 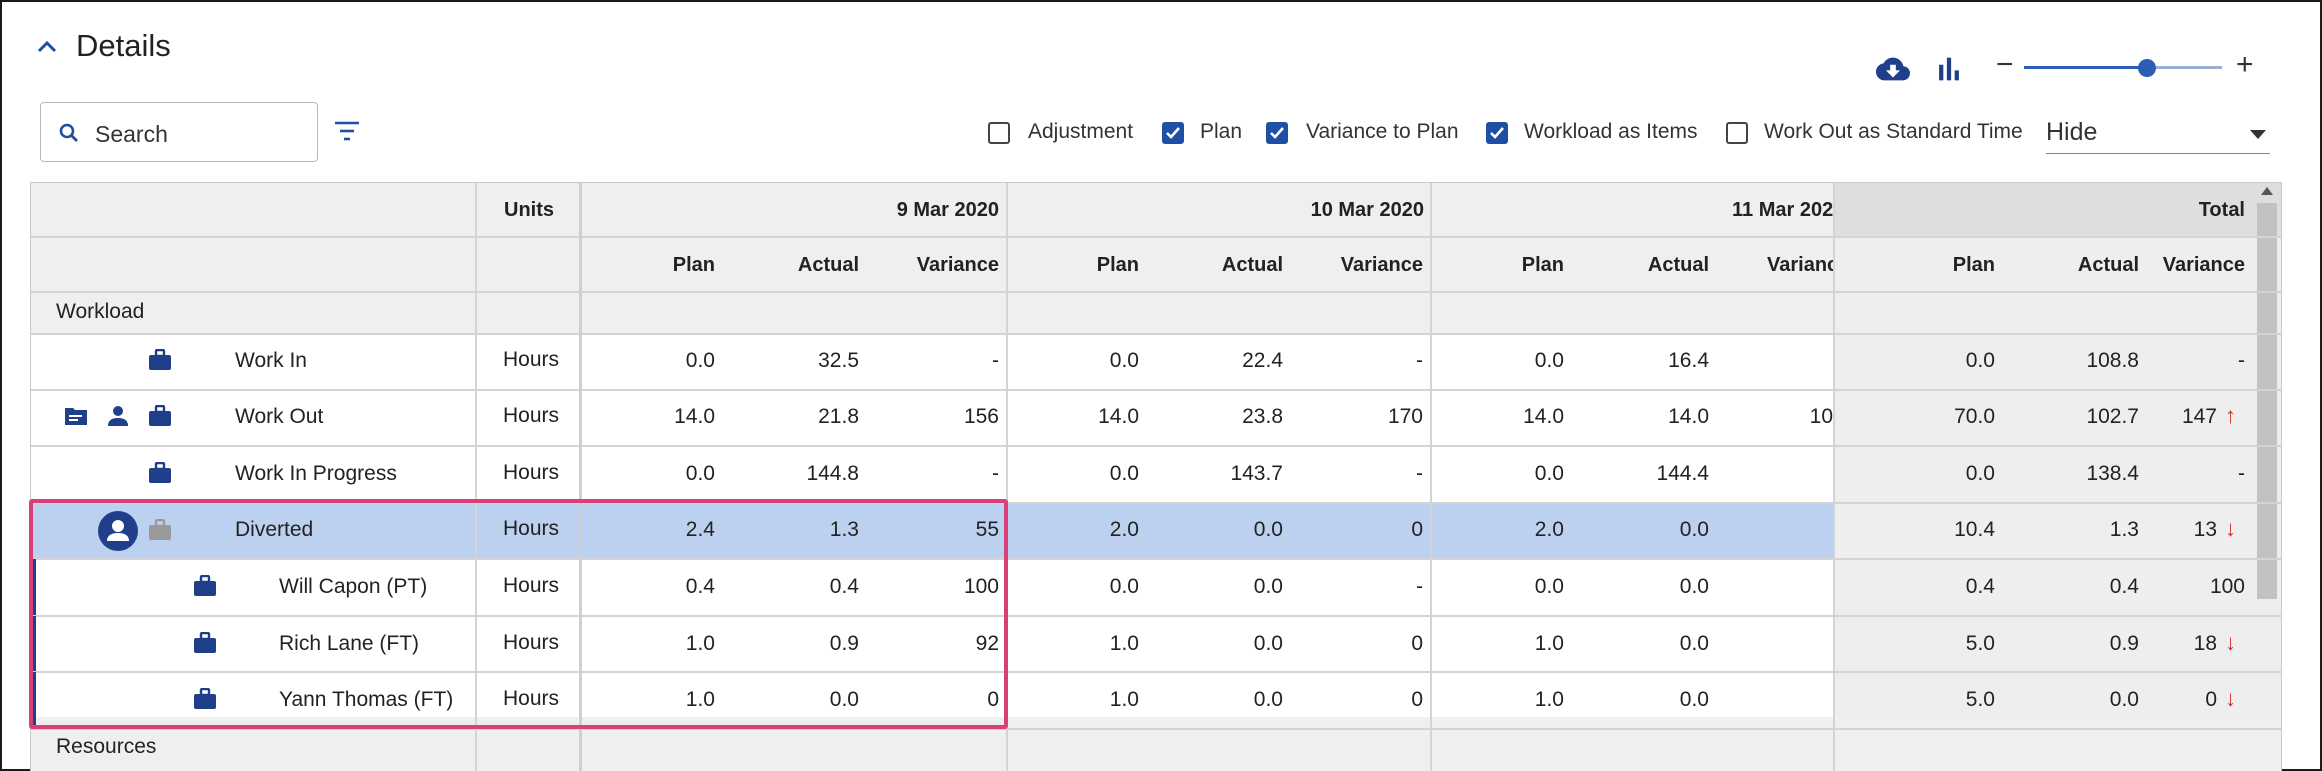 I want to click on d2-value: 14.0, so click(x=1118, y=416).